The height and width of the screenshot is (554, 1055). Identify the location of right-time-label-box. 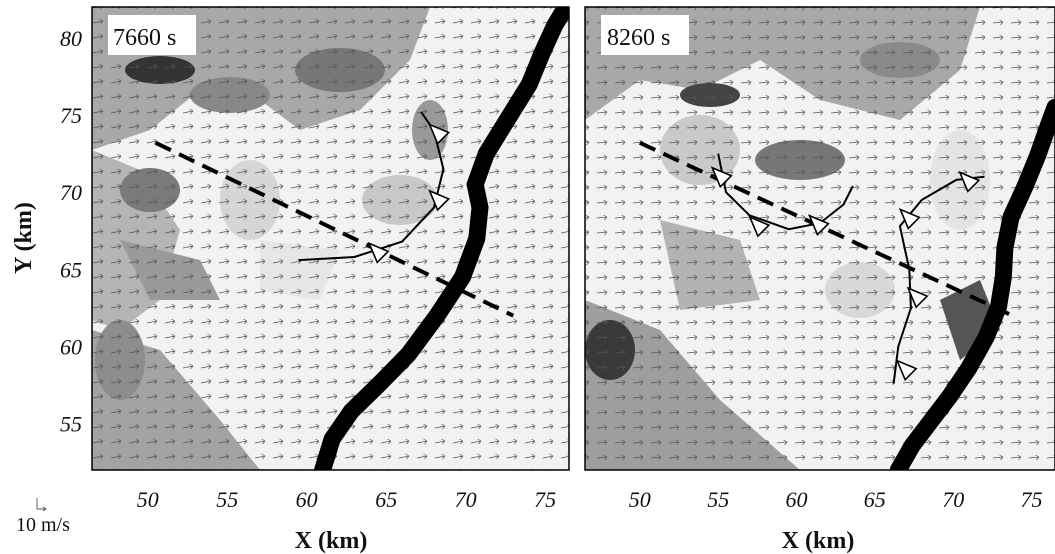
(645, 35).